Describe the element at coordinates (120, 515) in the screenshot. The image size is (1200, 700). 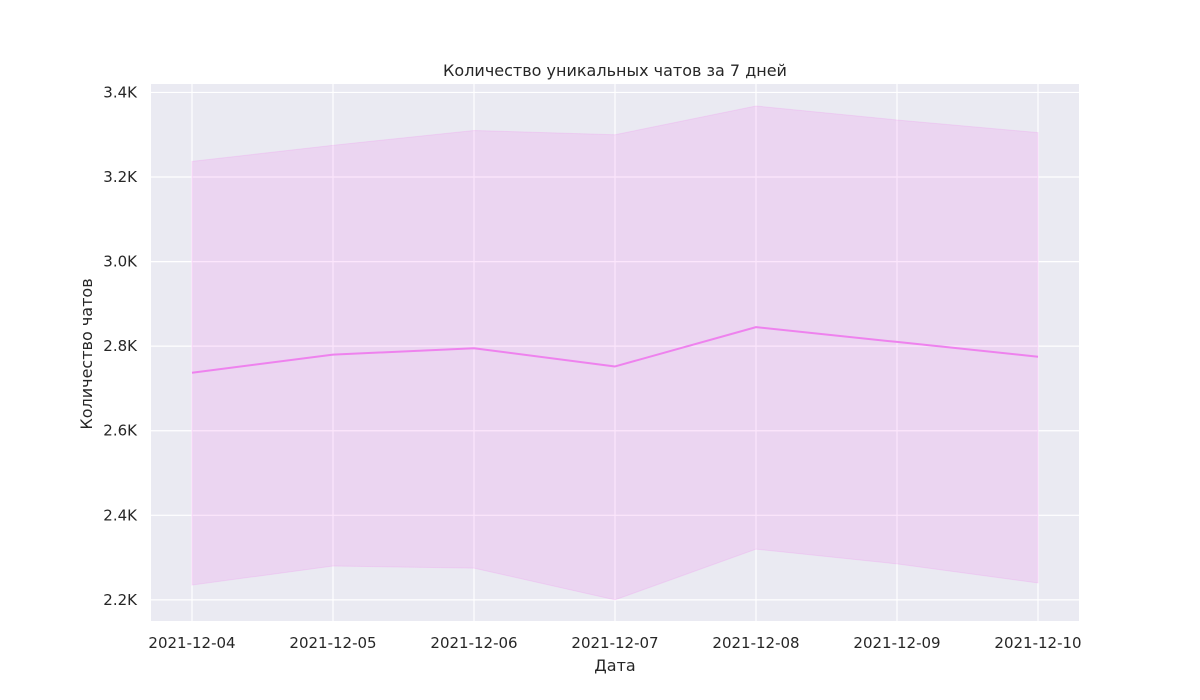
I see `y-tick-label: 2.4K` at that location.